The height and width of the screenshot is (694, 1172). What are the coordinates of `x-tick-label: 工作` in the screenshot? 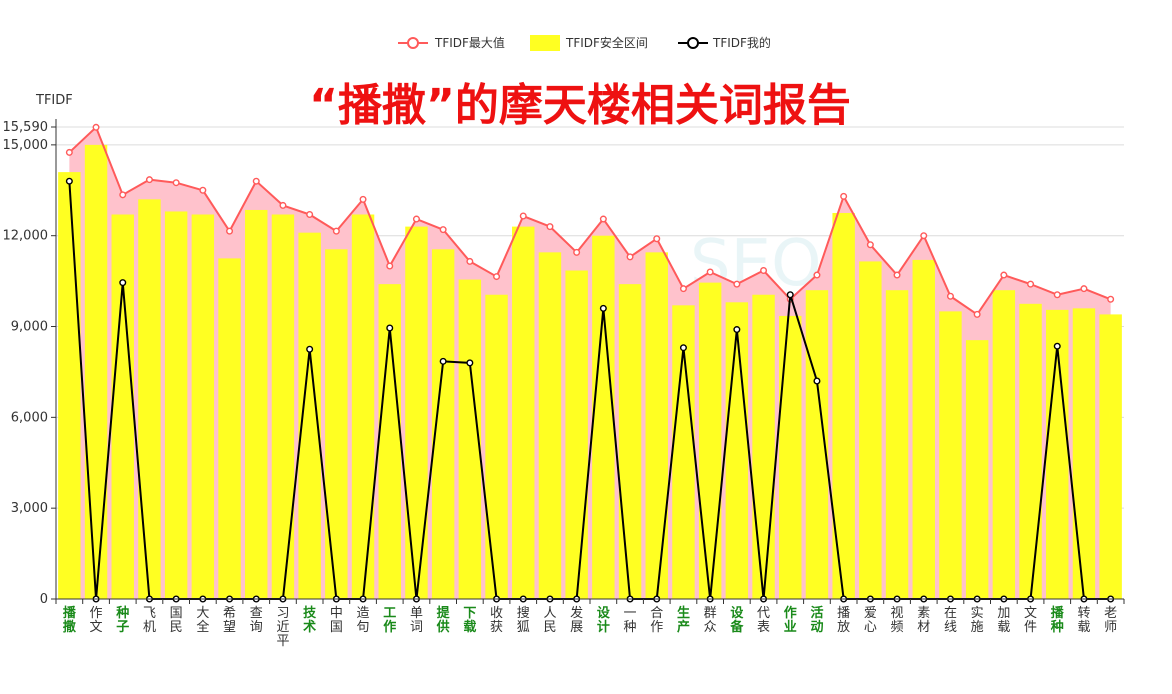 It's located at (389, 620).